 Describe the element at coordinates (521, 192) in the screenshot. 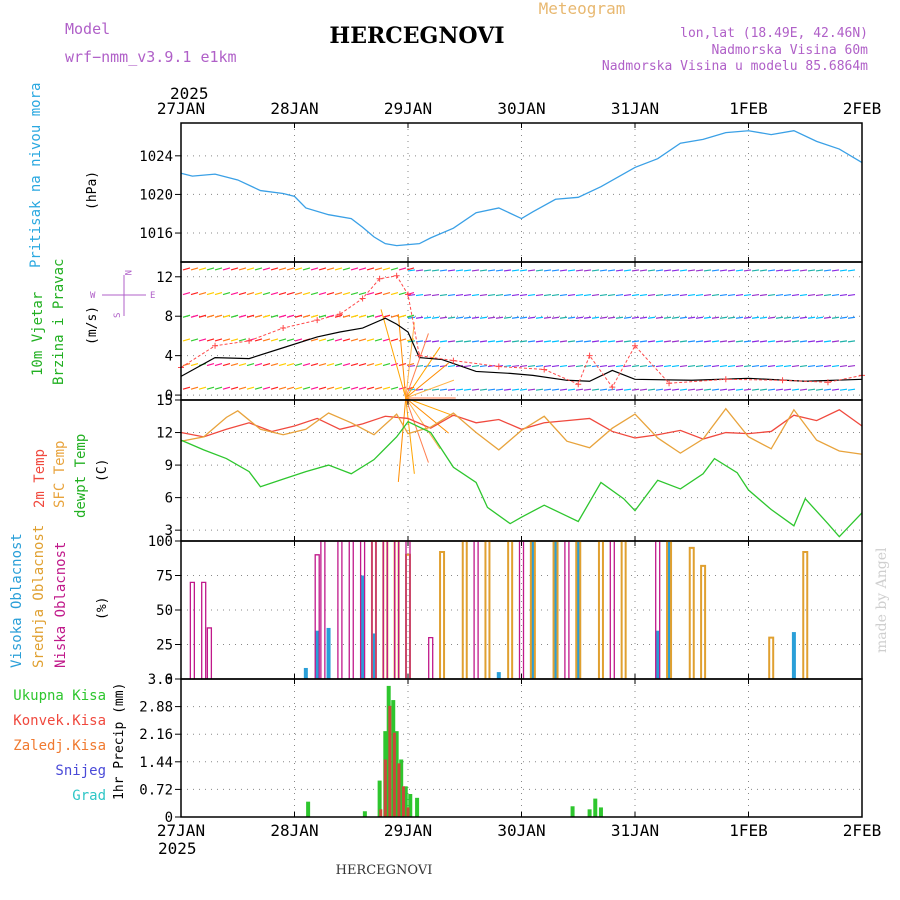

I see `pressure-frame` at that location.